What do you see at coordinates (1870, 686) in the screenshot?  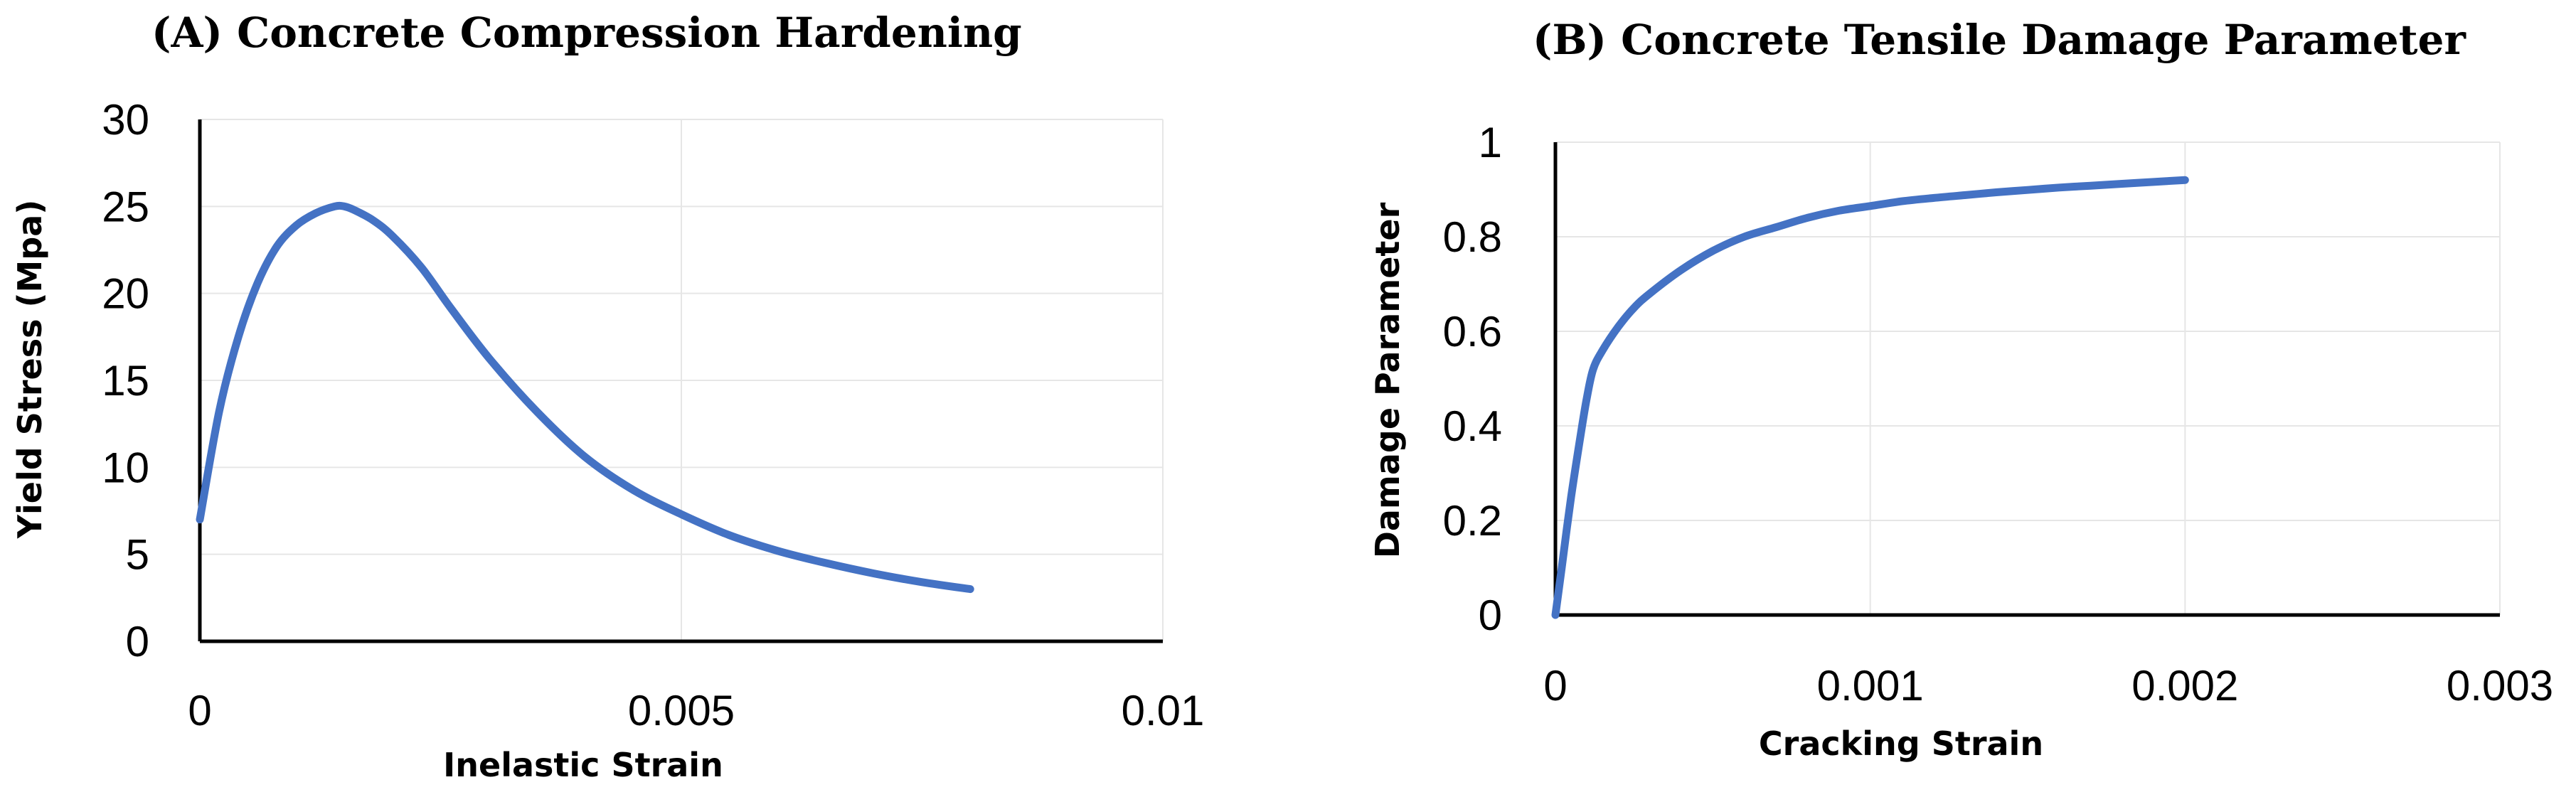 I see `chart-b-x-tick-label: 0.001` at bounding box center [1870, 686].